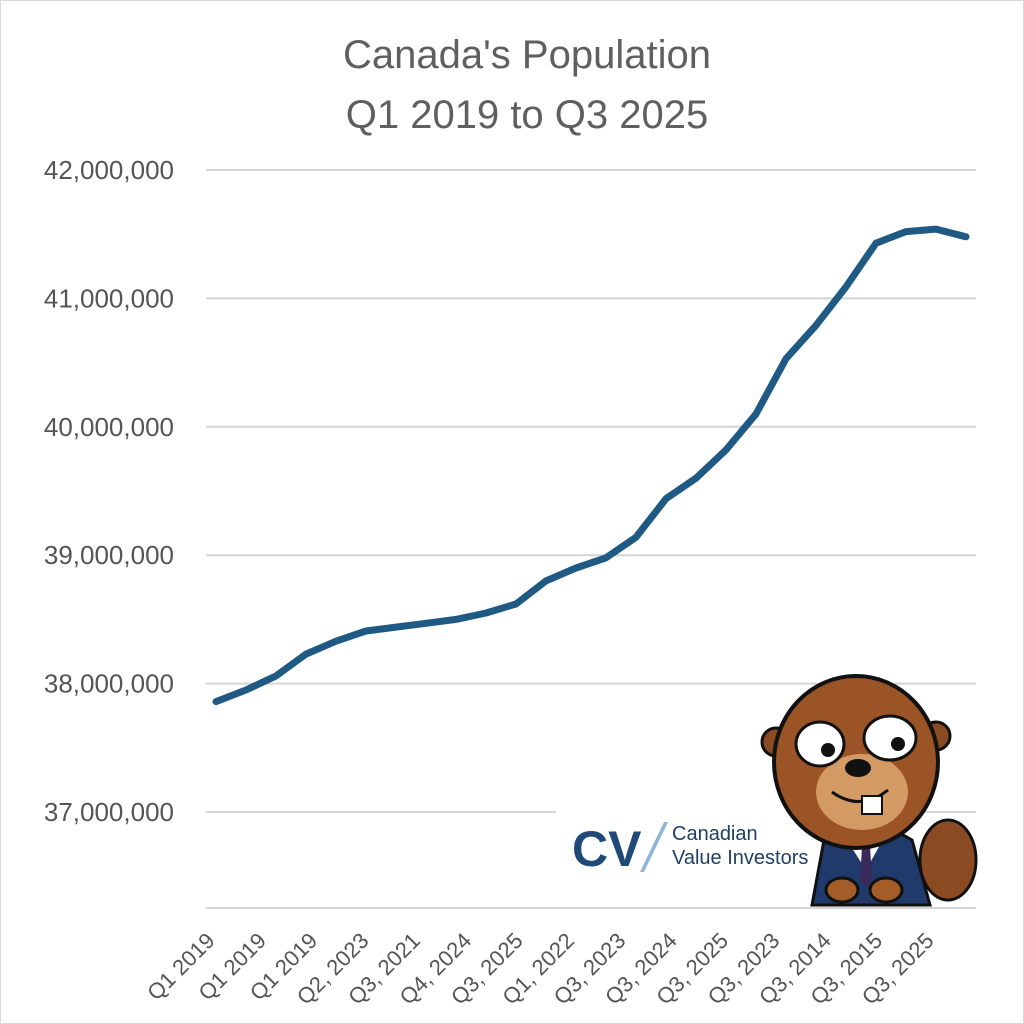  I want to click on y-tick-label: 37,000,000, so click(109, 812).